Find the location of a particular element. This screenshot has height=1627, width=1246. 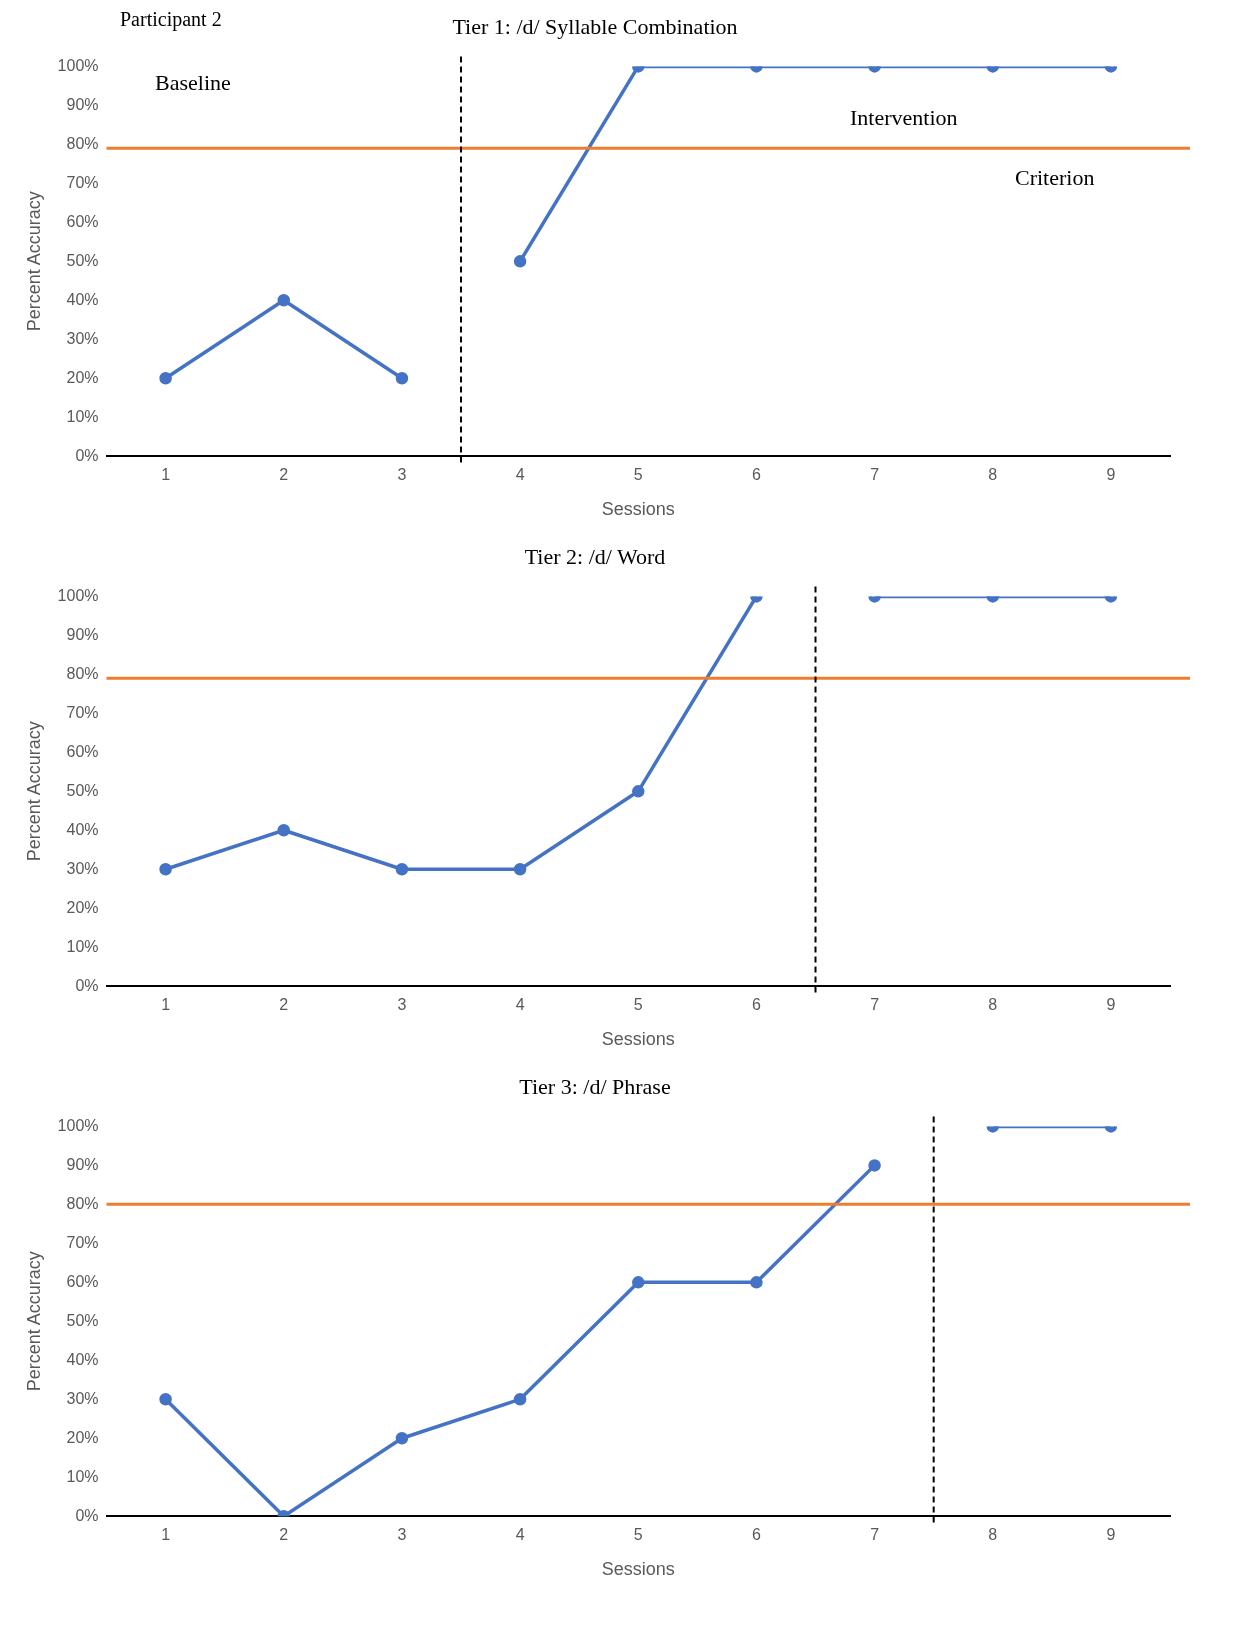

annotation: Criterion is located at coordinates (1055, 178).